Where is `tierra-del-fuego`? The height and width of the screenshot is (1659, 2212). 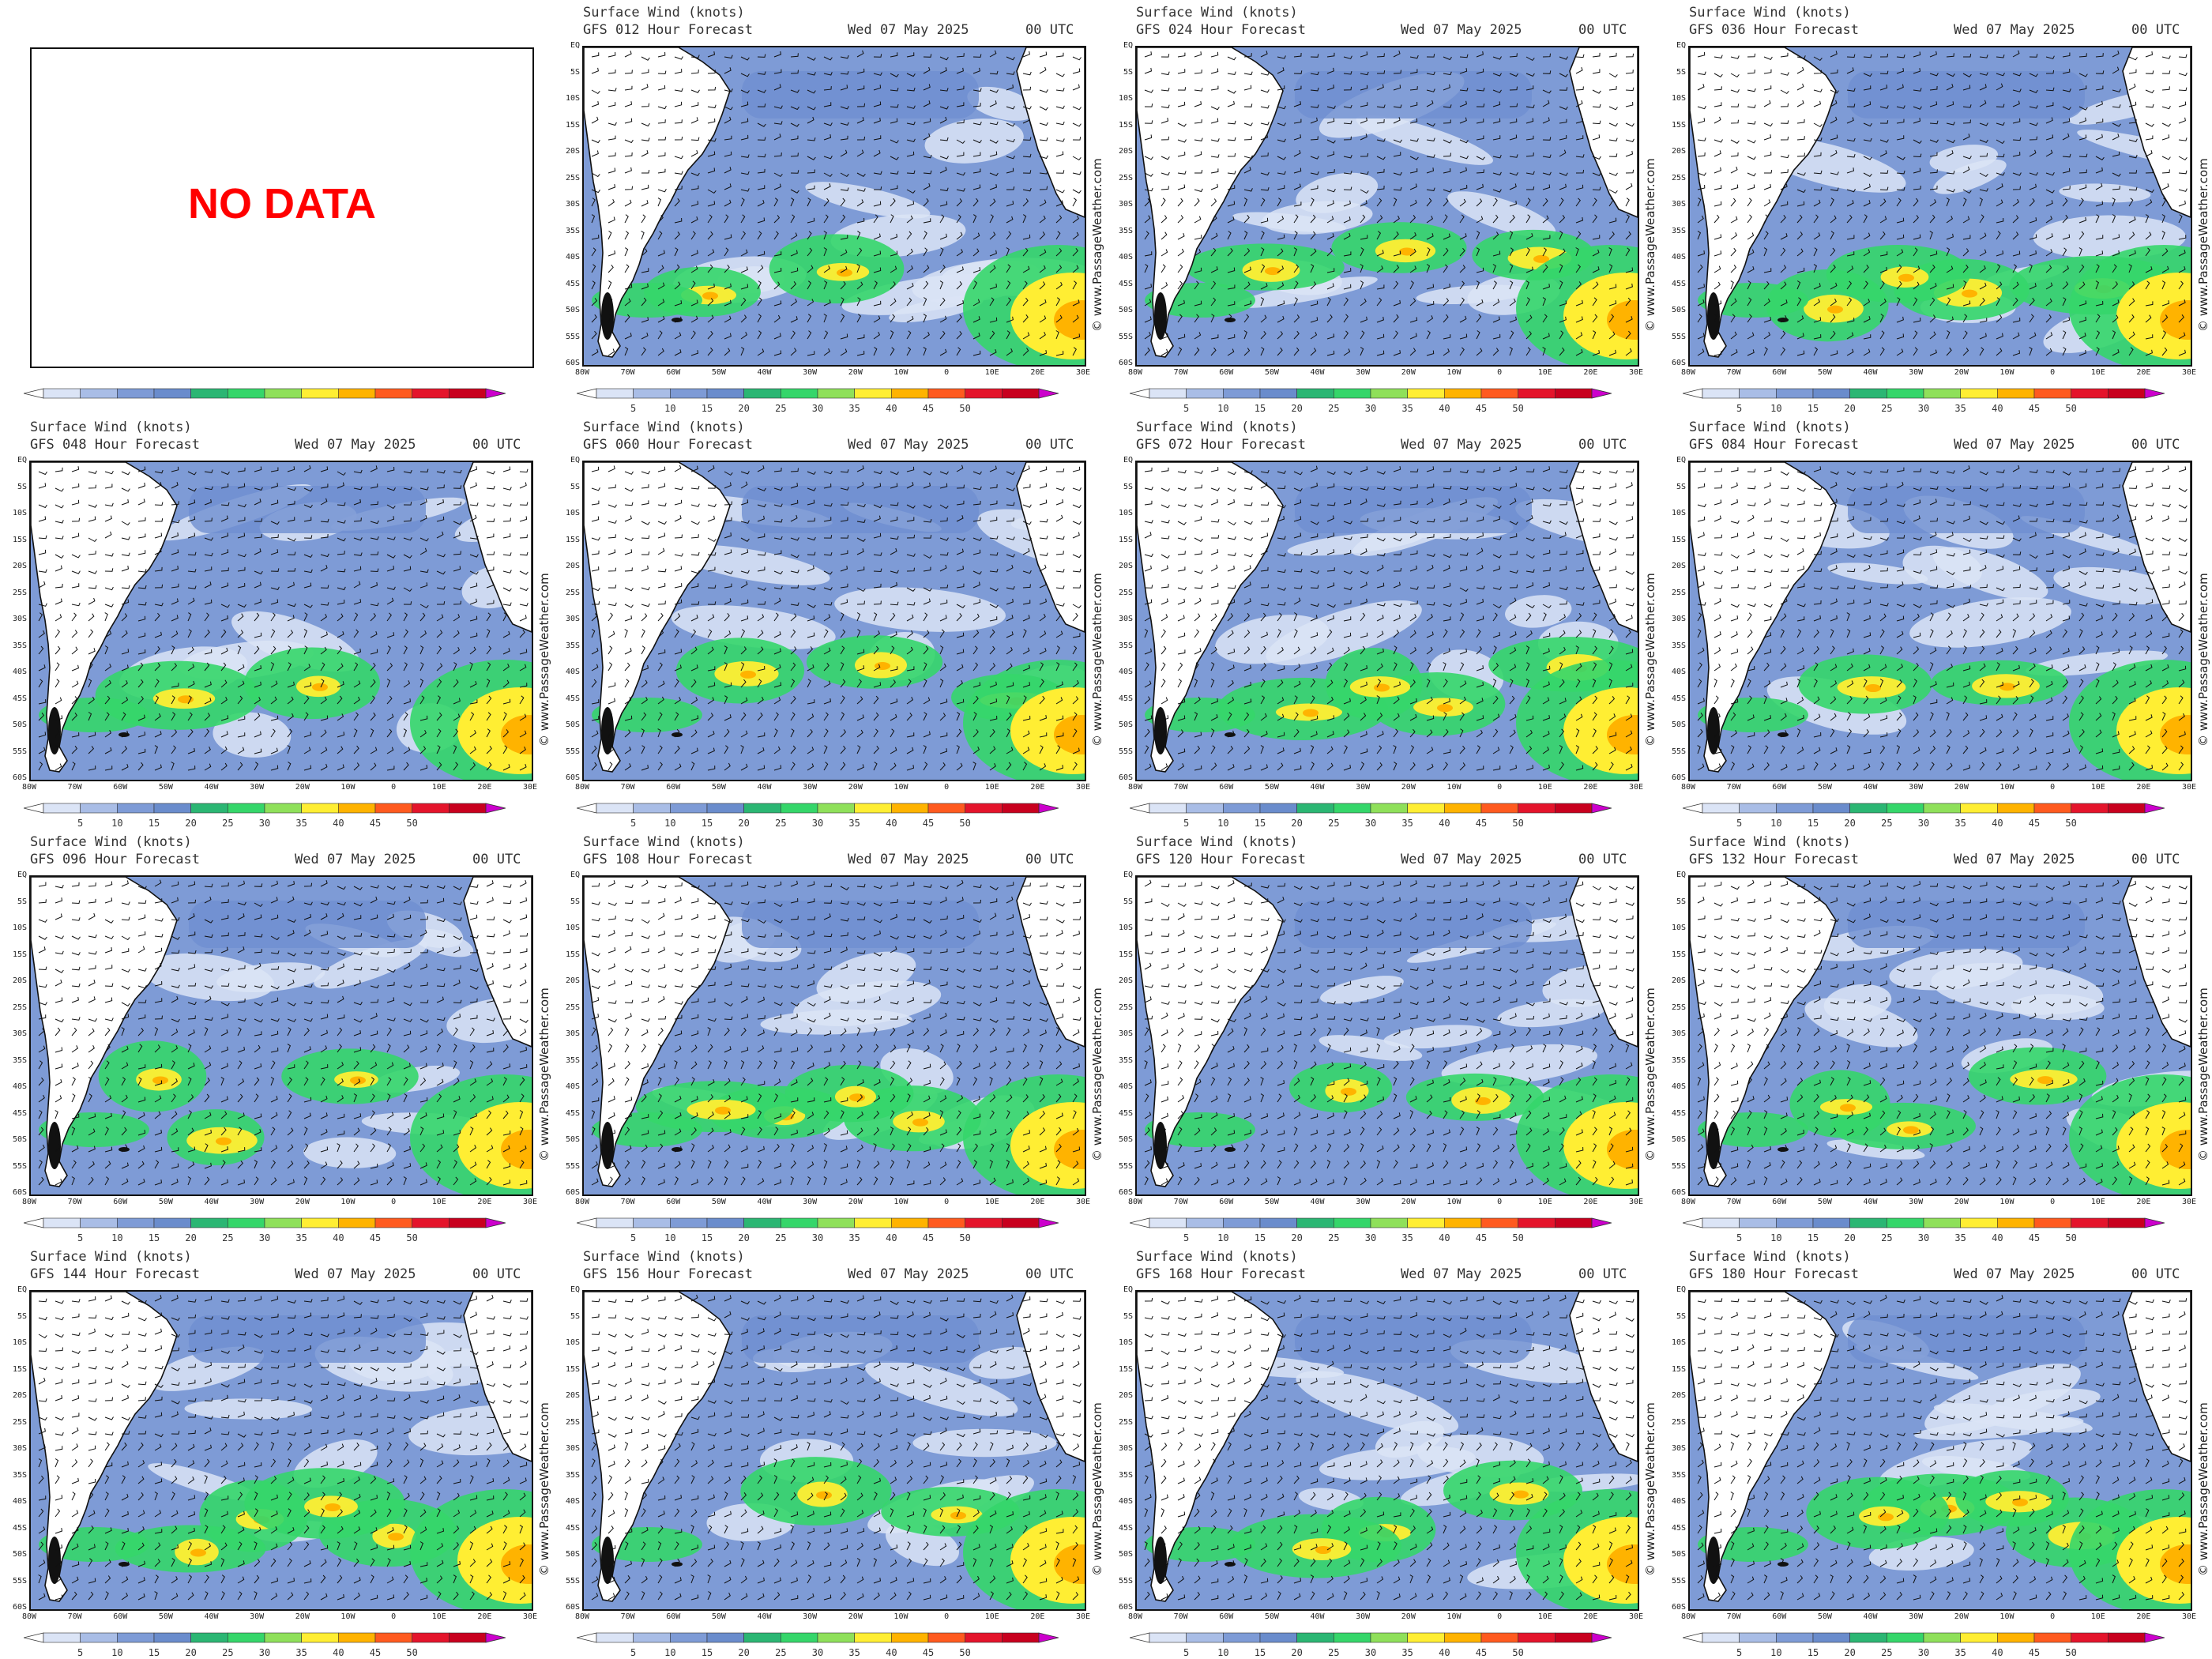
tierra-del-fuego is located at coordinates (1160, 1561).